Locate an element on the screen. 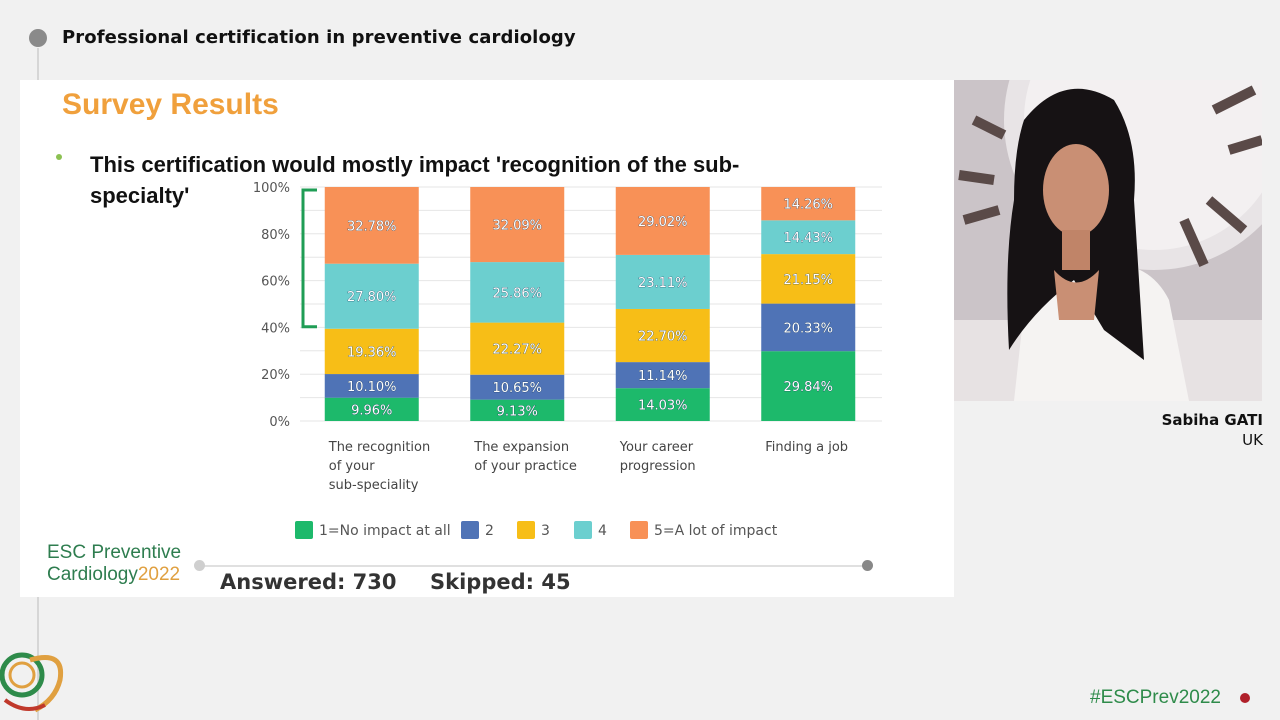 Image resolution: width=1280 pixels, height=720 pixels. data-label: 32.09% is located at coordinates (517, 226).